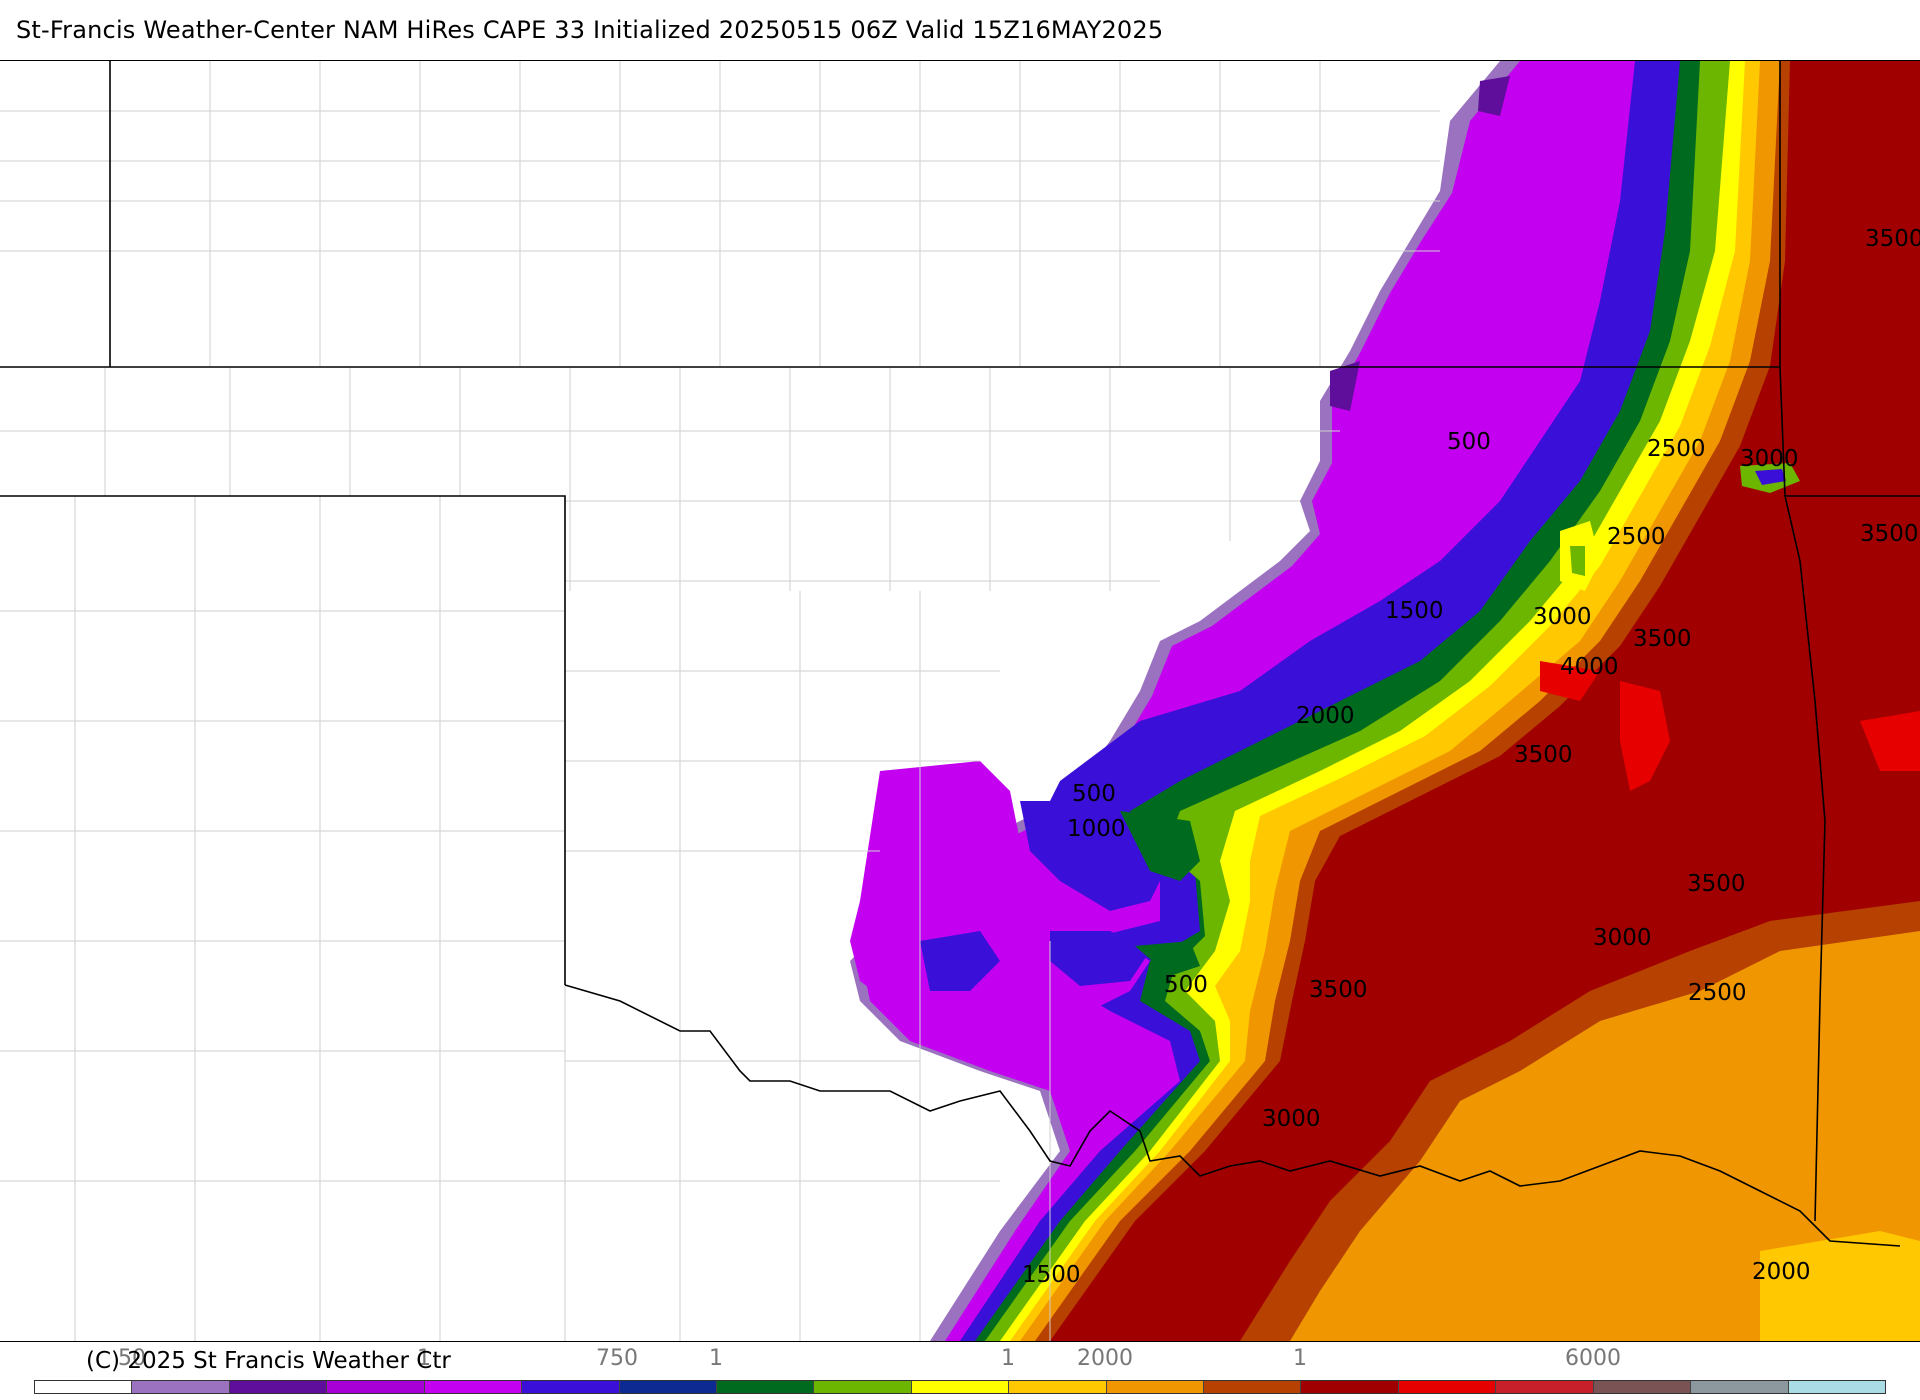 Image resolution: width=1920 pixels, height=1400 pixels. What do you see at coordinates (1096, 829) in the screenshot?
I see `contour-label: 1000` at bounding box center [1096, 829].